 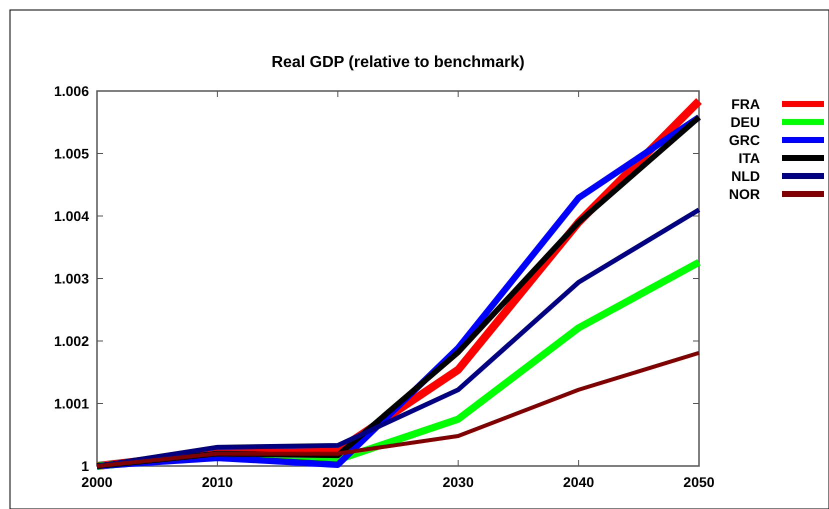 What do you see at coordinates (744, 140) in the screenshot?
I see `legend-label: GRC` at bounding box center [744, 140].